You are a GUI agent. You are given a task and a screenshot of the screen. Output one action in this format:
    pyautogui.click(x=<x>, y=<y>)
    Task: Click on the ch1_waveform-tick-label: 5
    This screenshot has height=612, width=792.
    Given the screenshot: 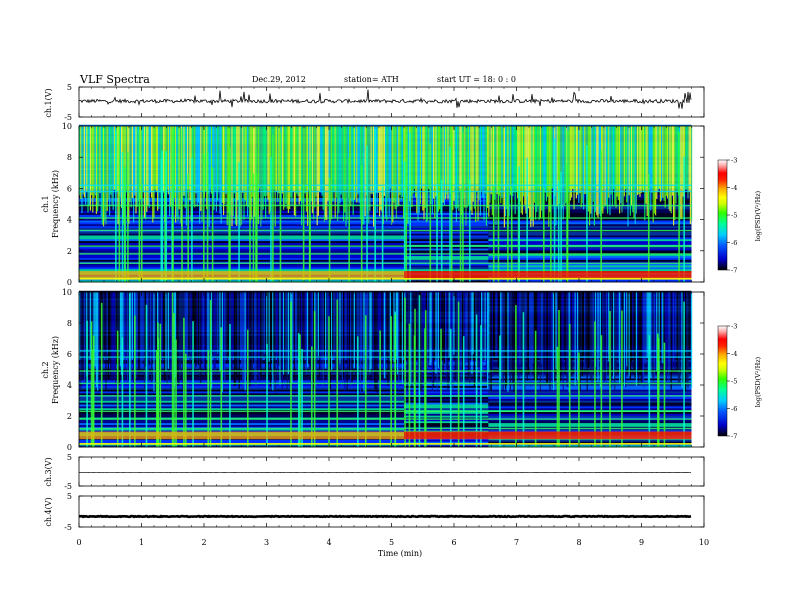 What is the action you would take?
    pyautogui.click(x=69, y=87)
    